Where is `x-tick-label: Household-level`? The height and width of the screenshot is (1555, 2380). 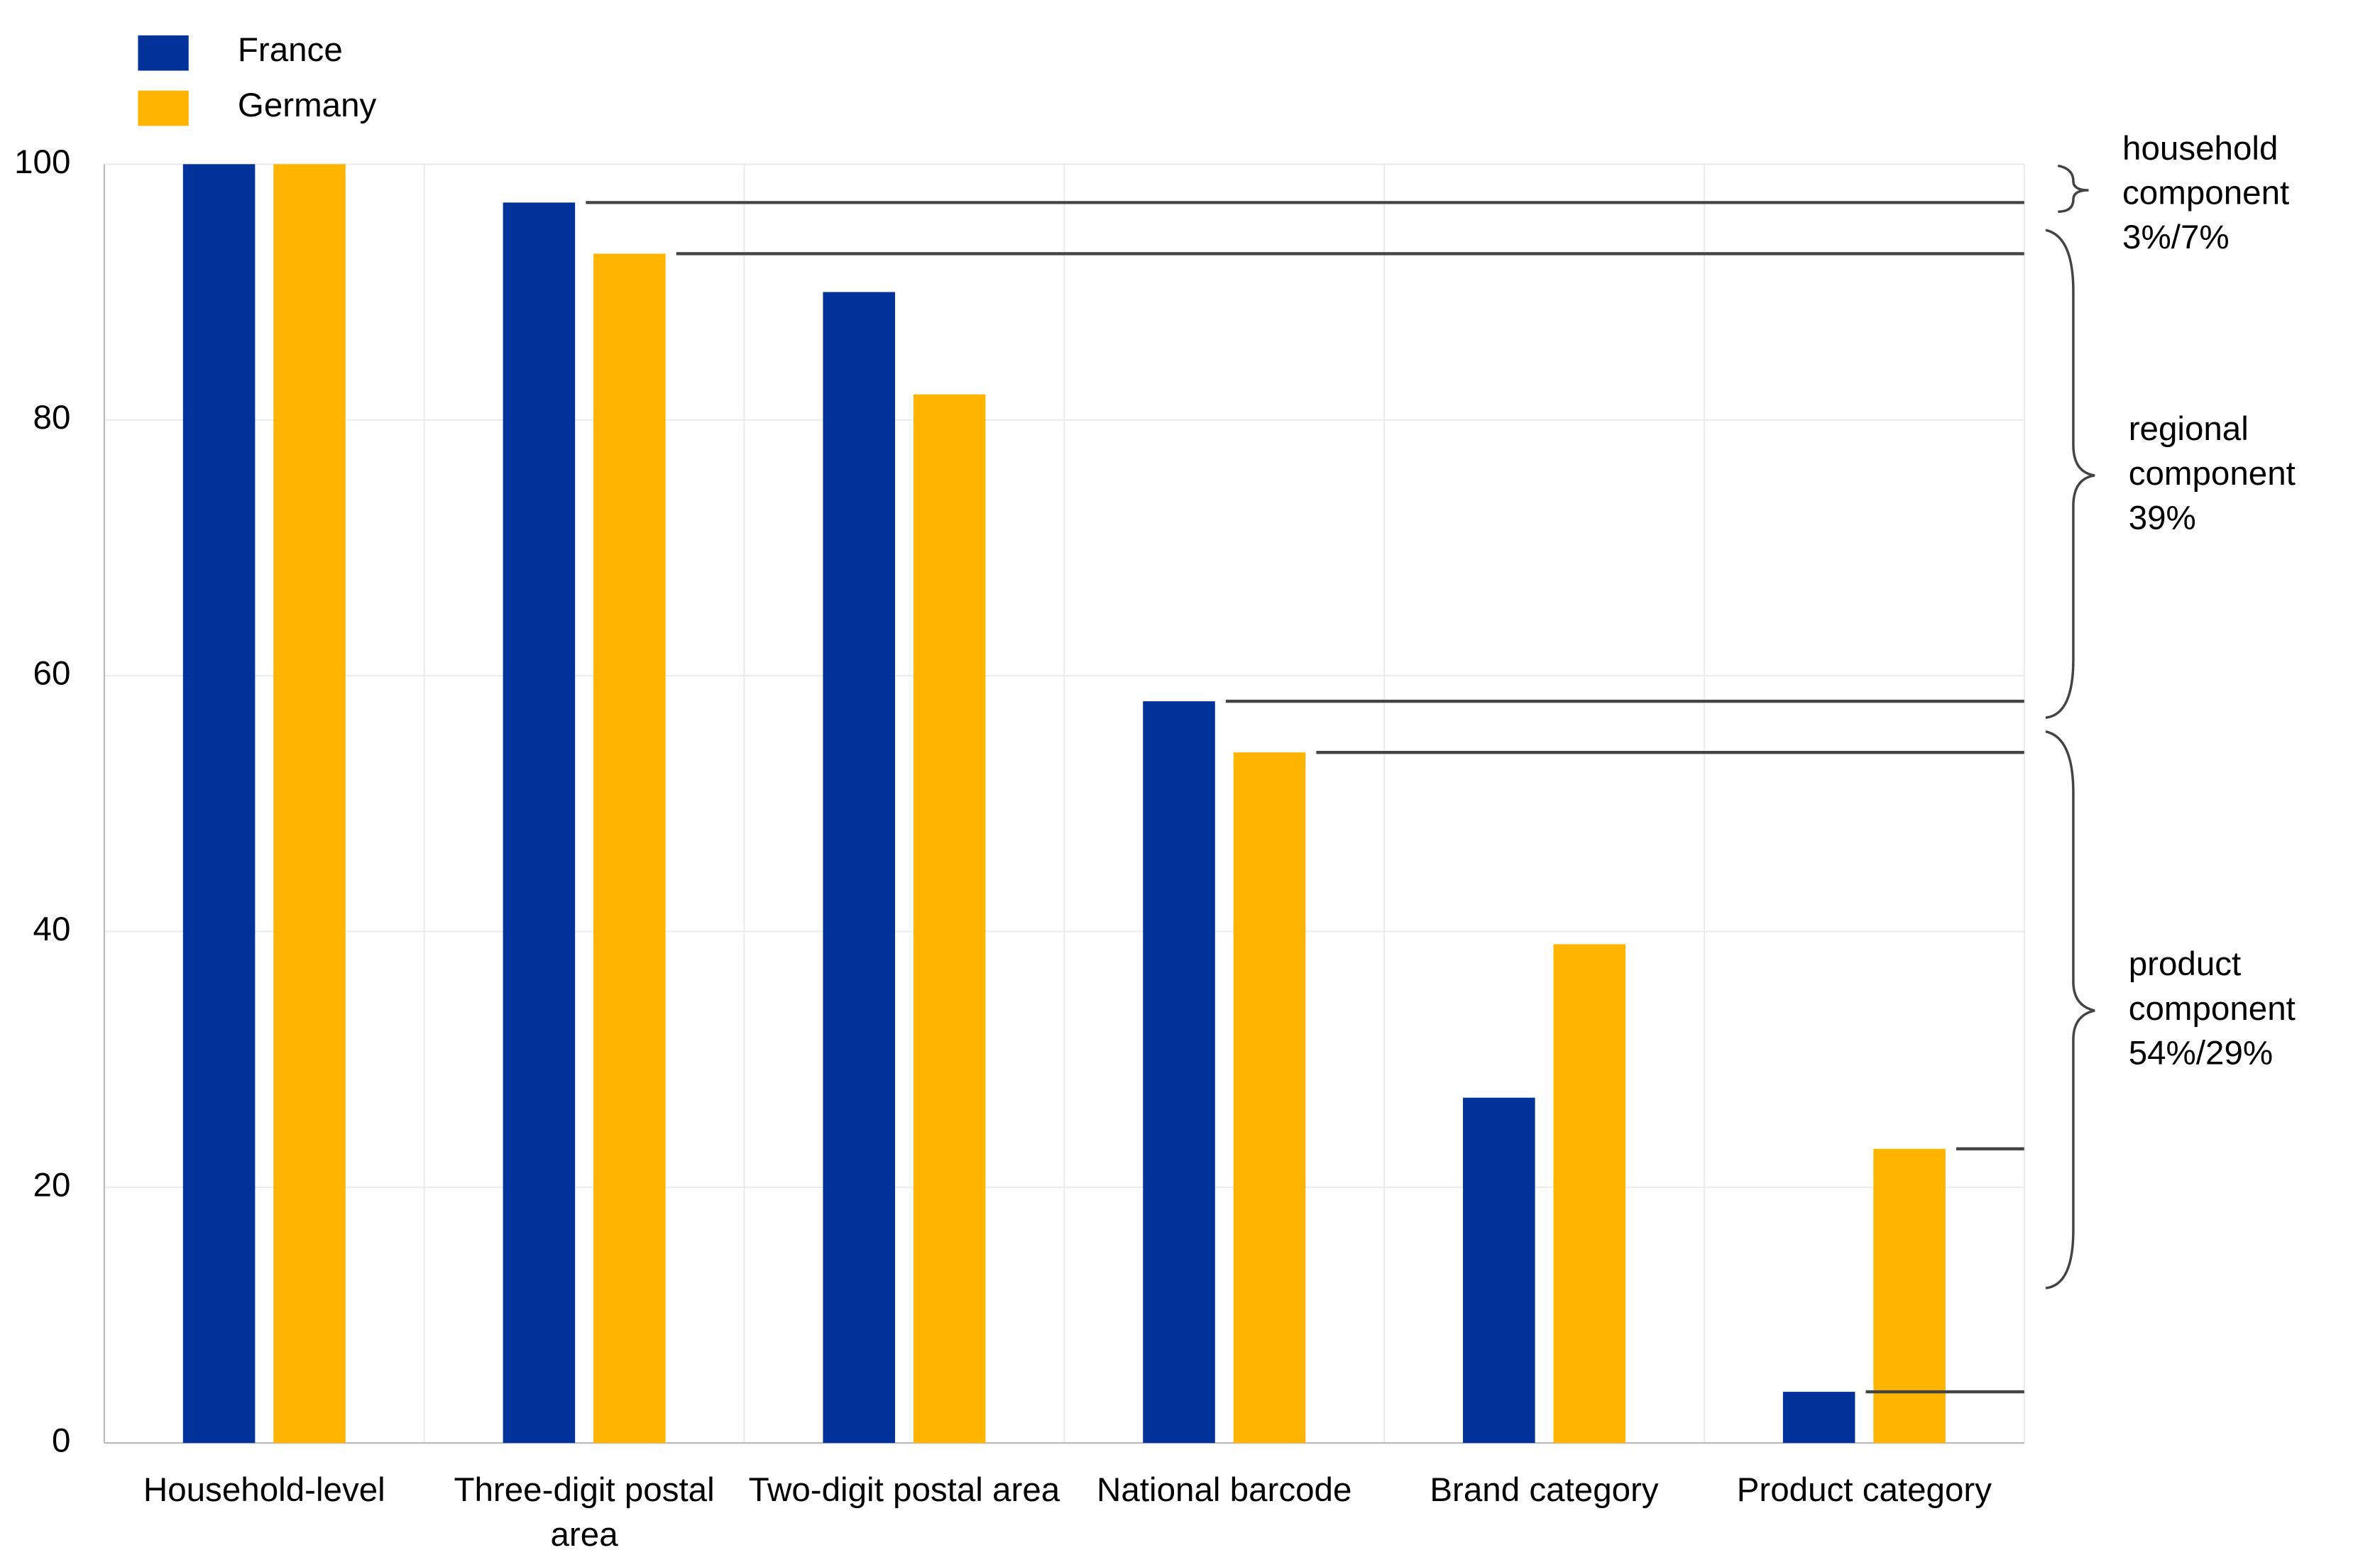
x-tick-label: Household-level is located at coordinates (264, 1491).